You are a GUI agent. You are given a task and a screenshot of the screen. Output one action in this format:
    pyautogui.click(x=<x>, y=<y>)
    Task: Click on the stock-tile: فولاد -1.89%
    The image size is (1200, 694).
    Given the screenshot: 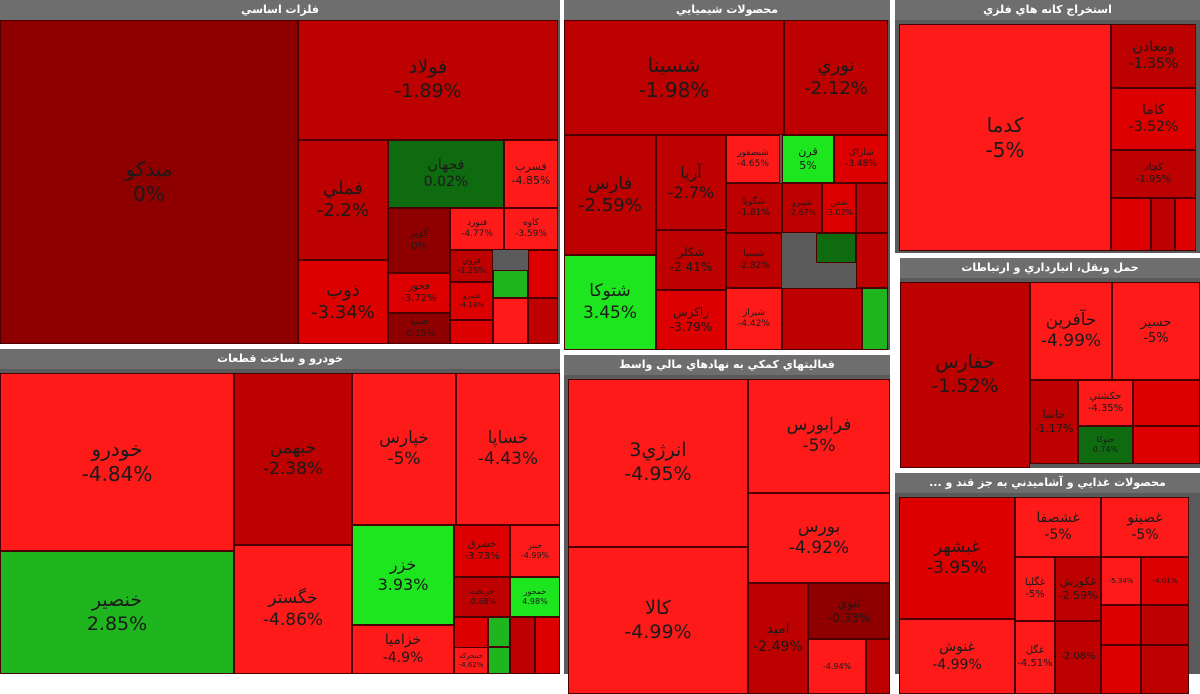 What is the action you would take?
    pyautogui.click(x=428, y=80)
    